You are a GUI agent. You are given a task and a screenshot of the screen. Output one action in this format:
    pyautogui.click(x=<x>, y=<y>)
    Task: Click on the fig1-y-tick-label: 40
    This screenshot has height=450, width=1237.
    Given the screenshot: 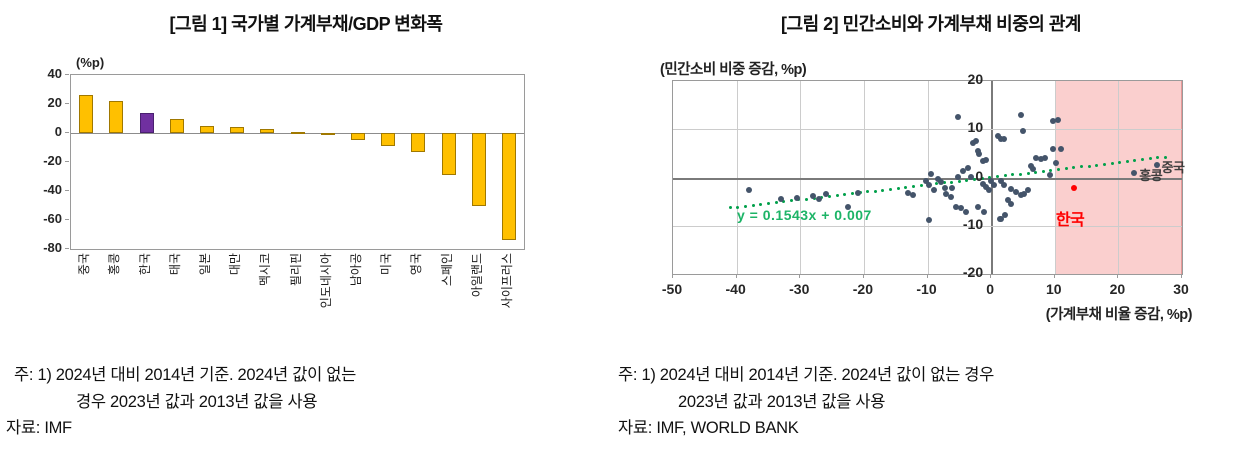 What is the action you would take?
    pyautogui.click(x=54, y=73)
    